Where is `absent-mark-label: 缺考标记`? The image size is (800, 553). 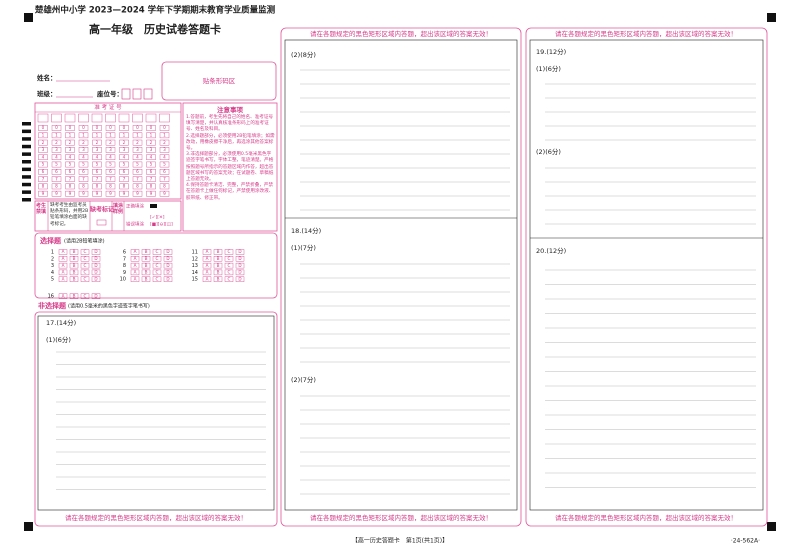
absent-mark-label: 缺考标记 is located at coordinates (102, 210).